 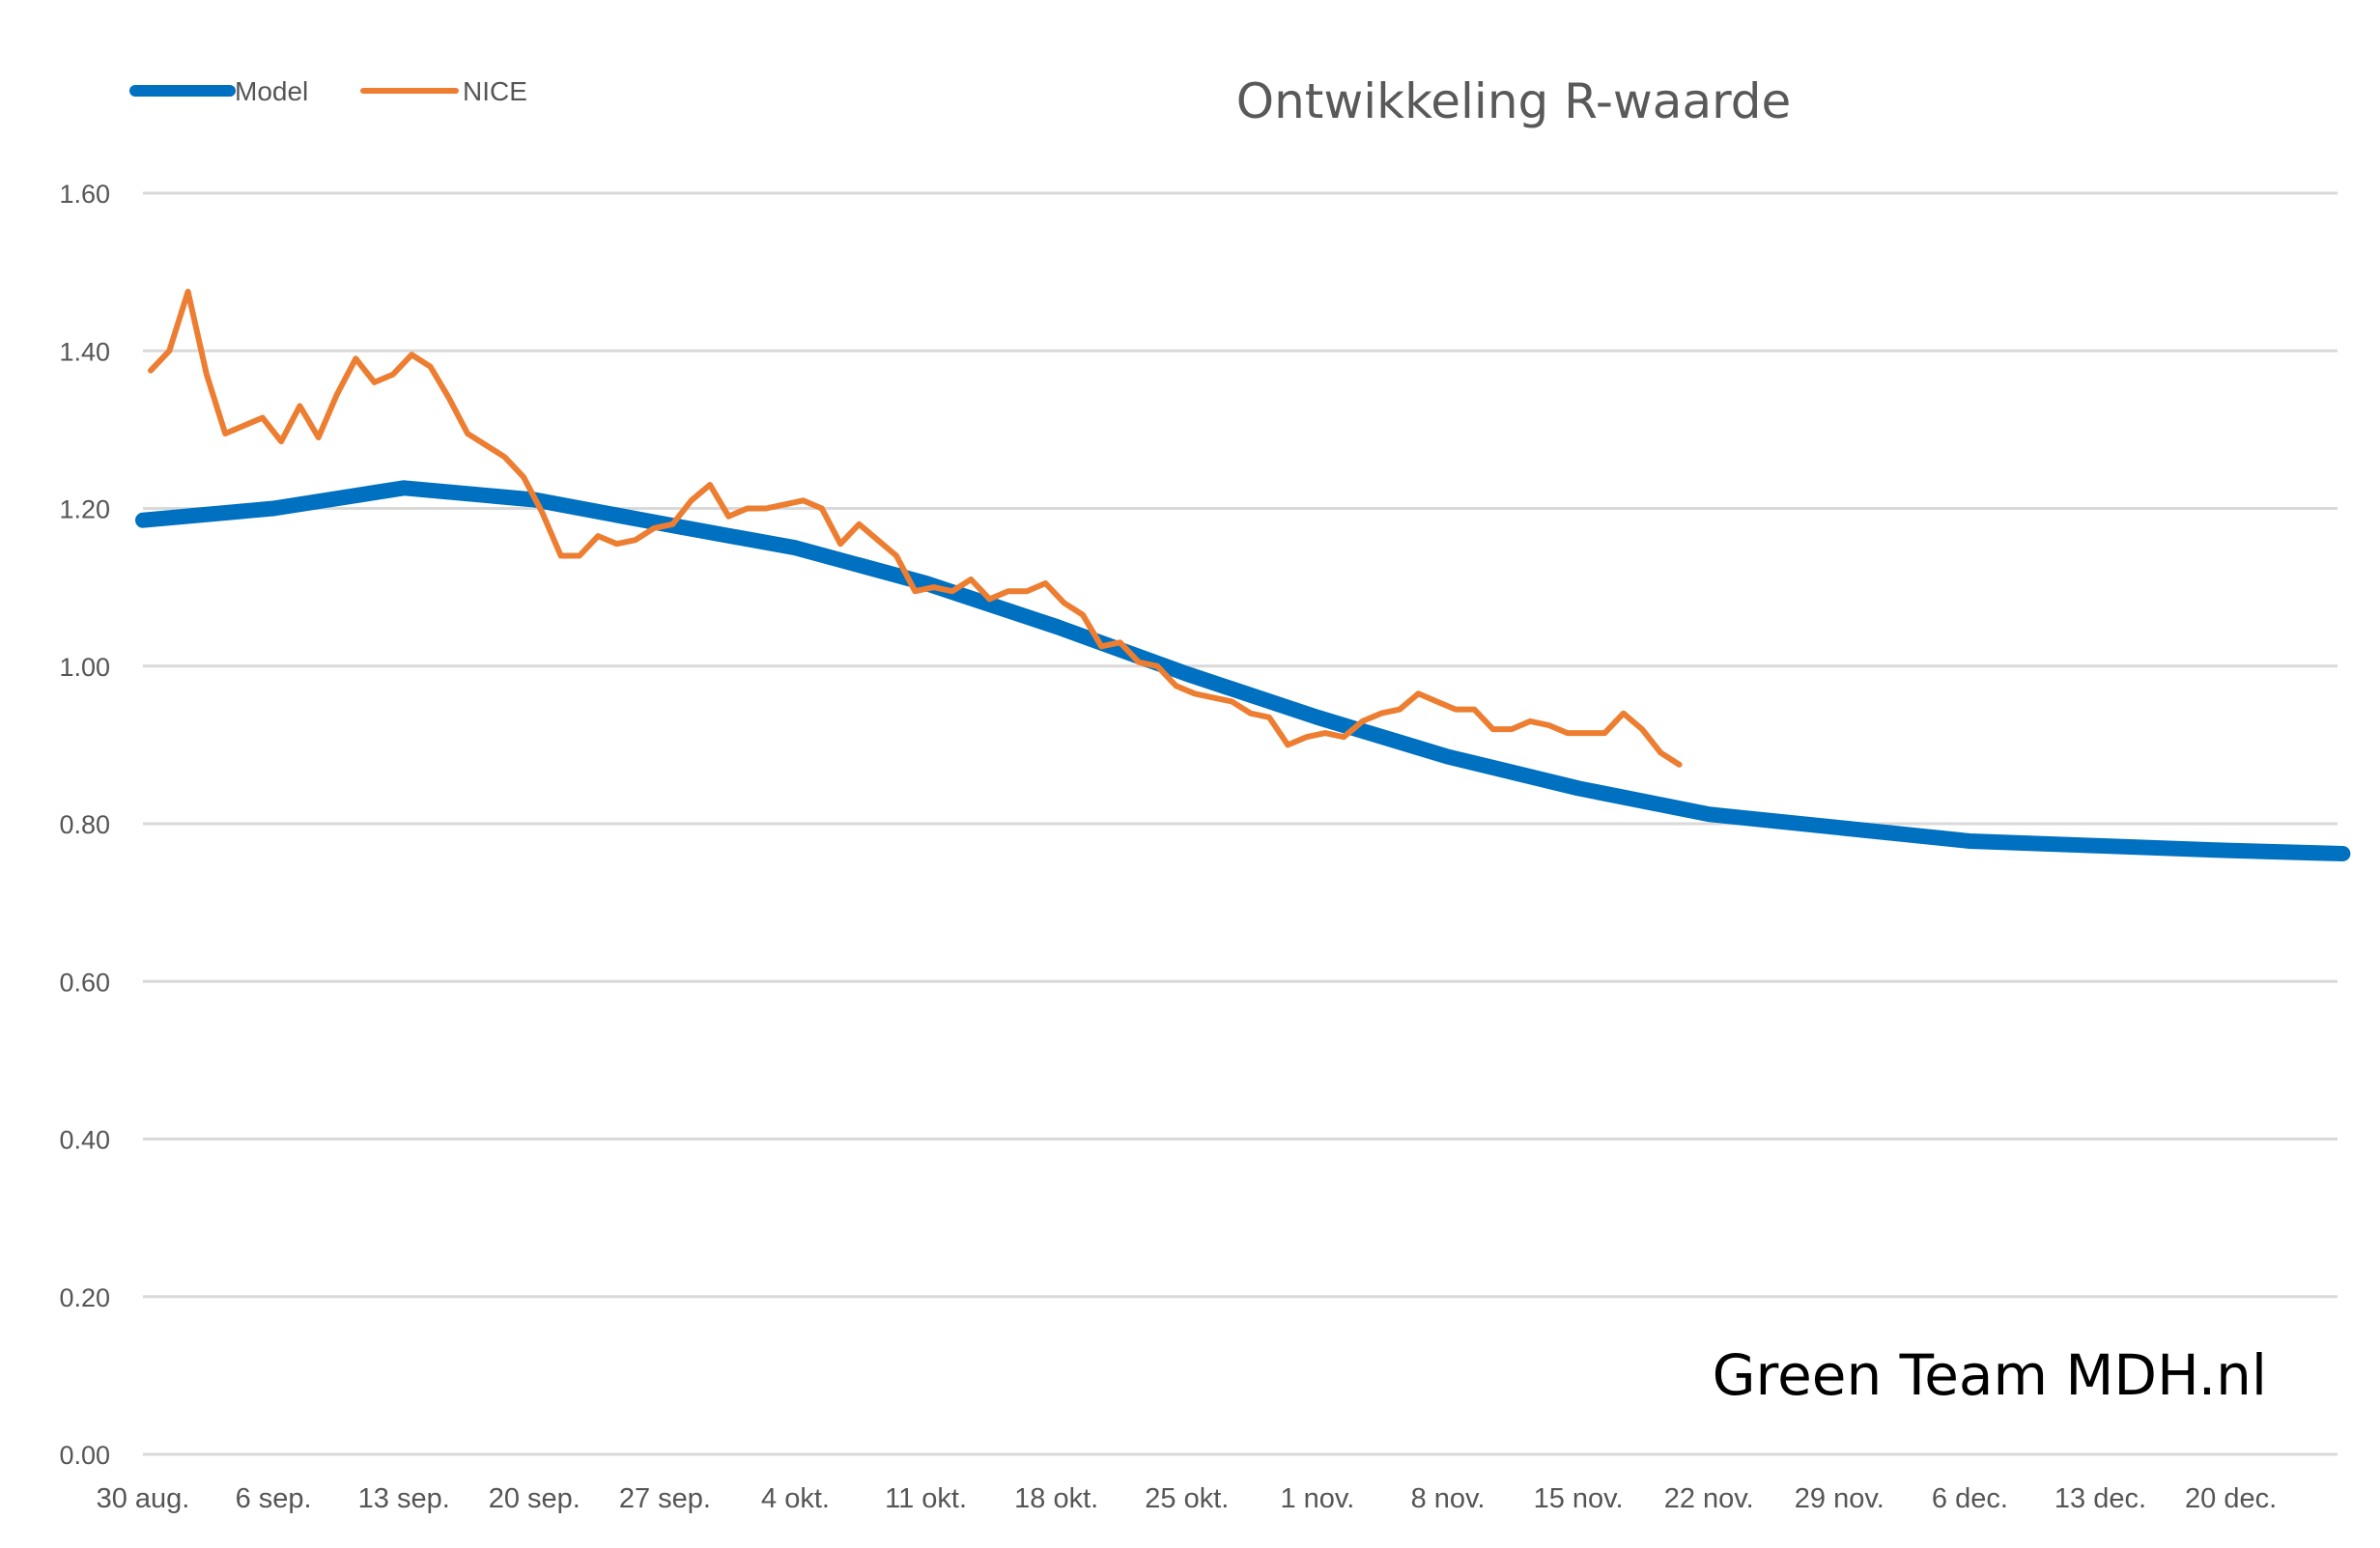 I want to click on y-axis-ticks: 0.00 0.20 0.40 0.60 0.80 1.00 1.20 1.40 1.60, so click(x=84, y=825).